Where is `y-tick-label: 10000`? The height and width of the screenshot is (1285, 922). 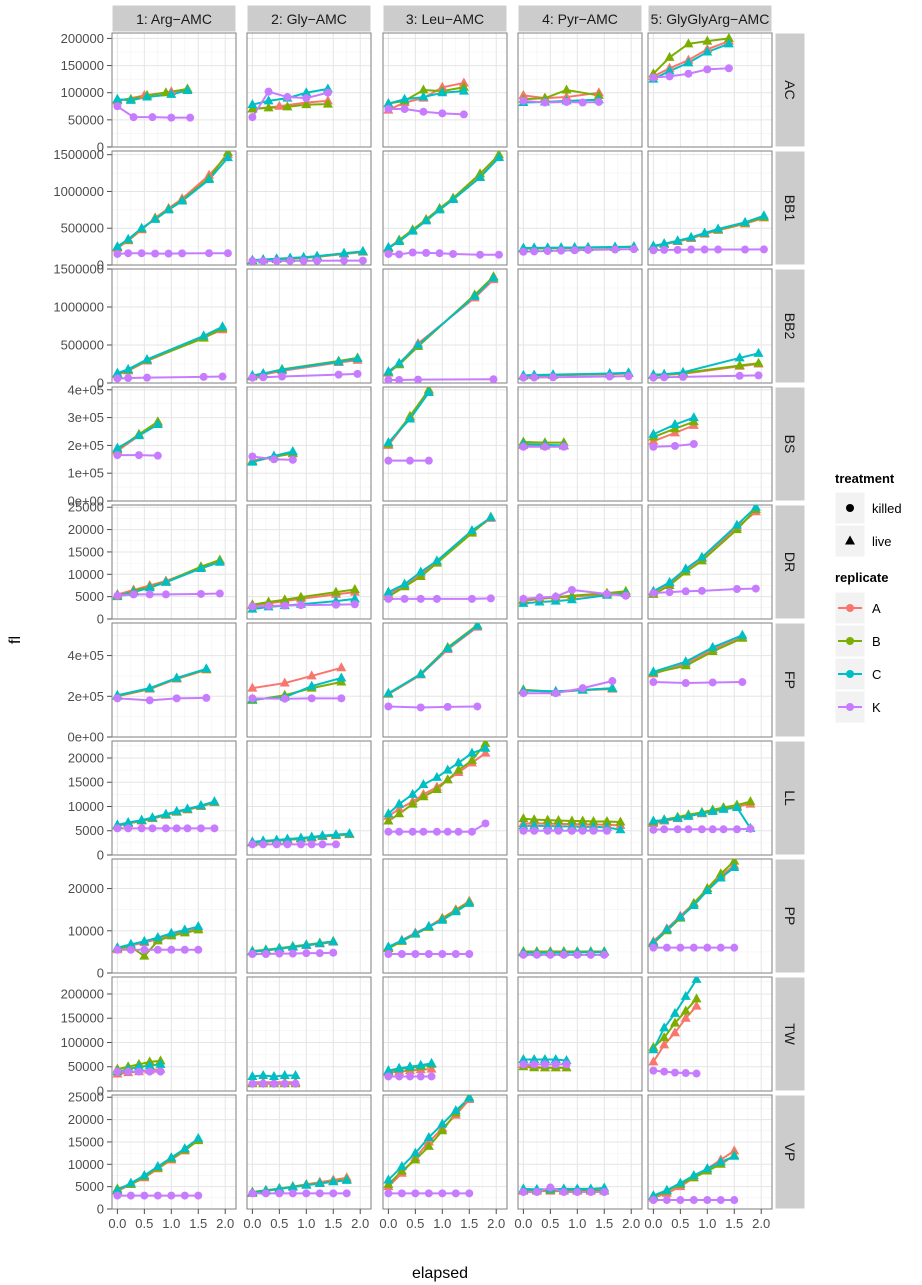 y-tick-label: 10000 is located at coordinates (86, 806).